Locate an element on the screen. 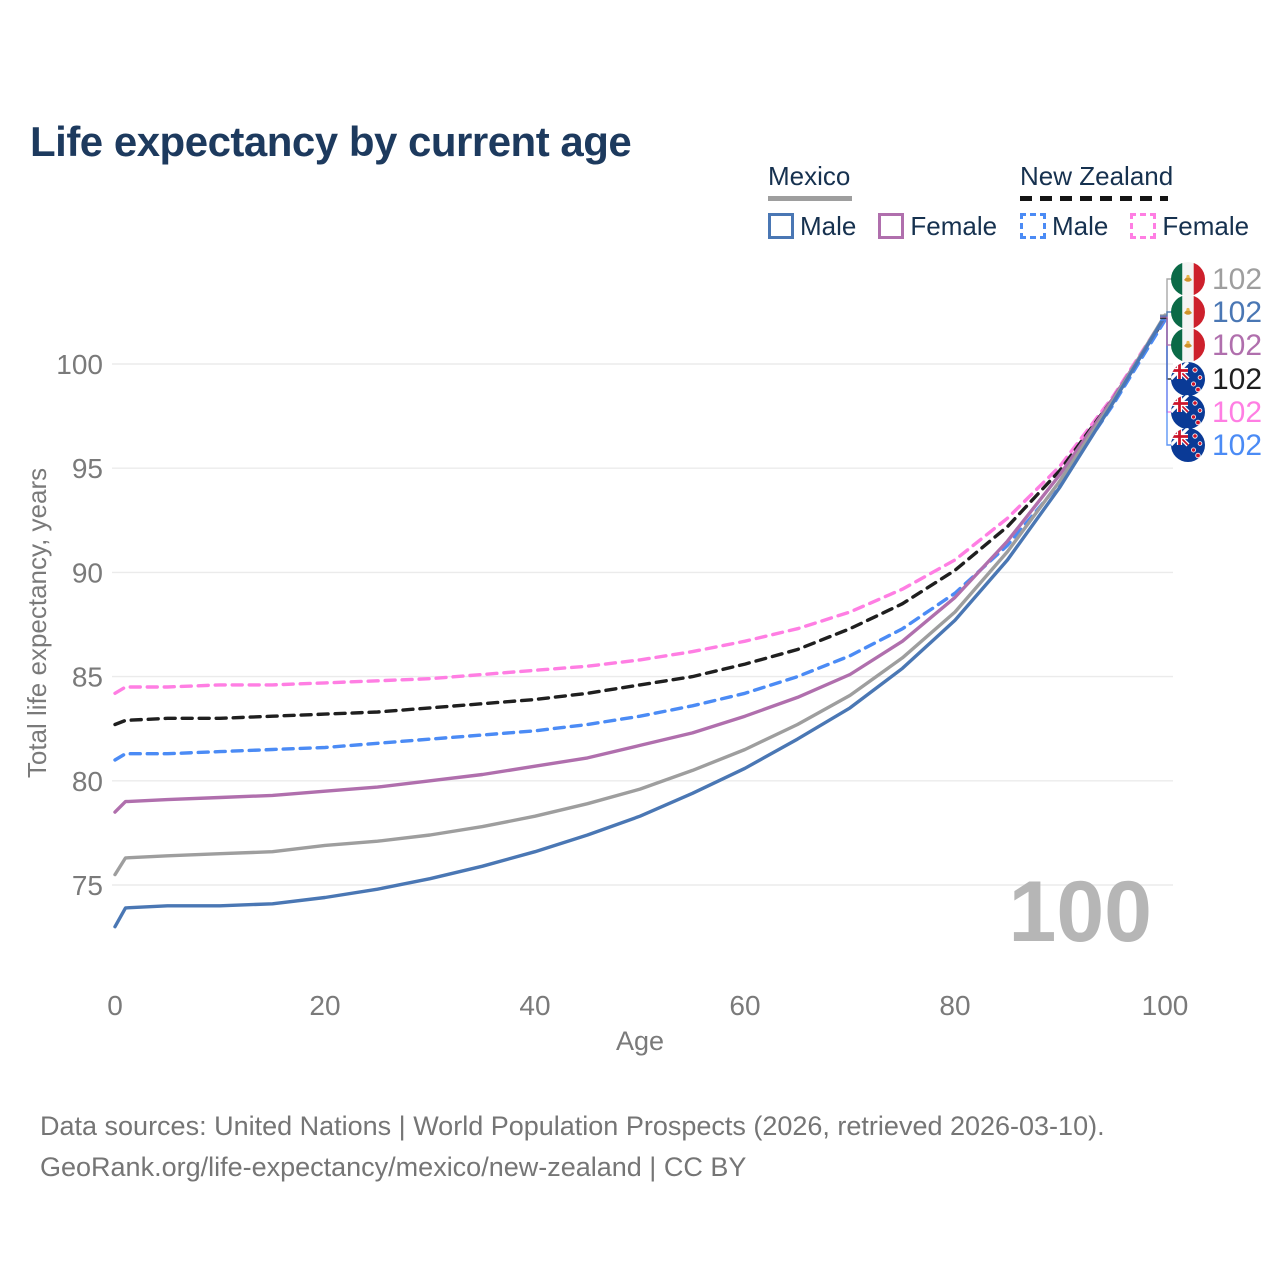 Image resolution: width=1280 pixels, height=1280 pixels. end-label-row-3: 102 is located at coordinates (1216, 379).